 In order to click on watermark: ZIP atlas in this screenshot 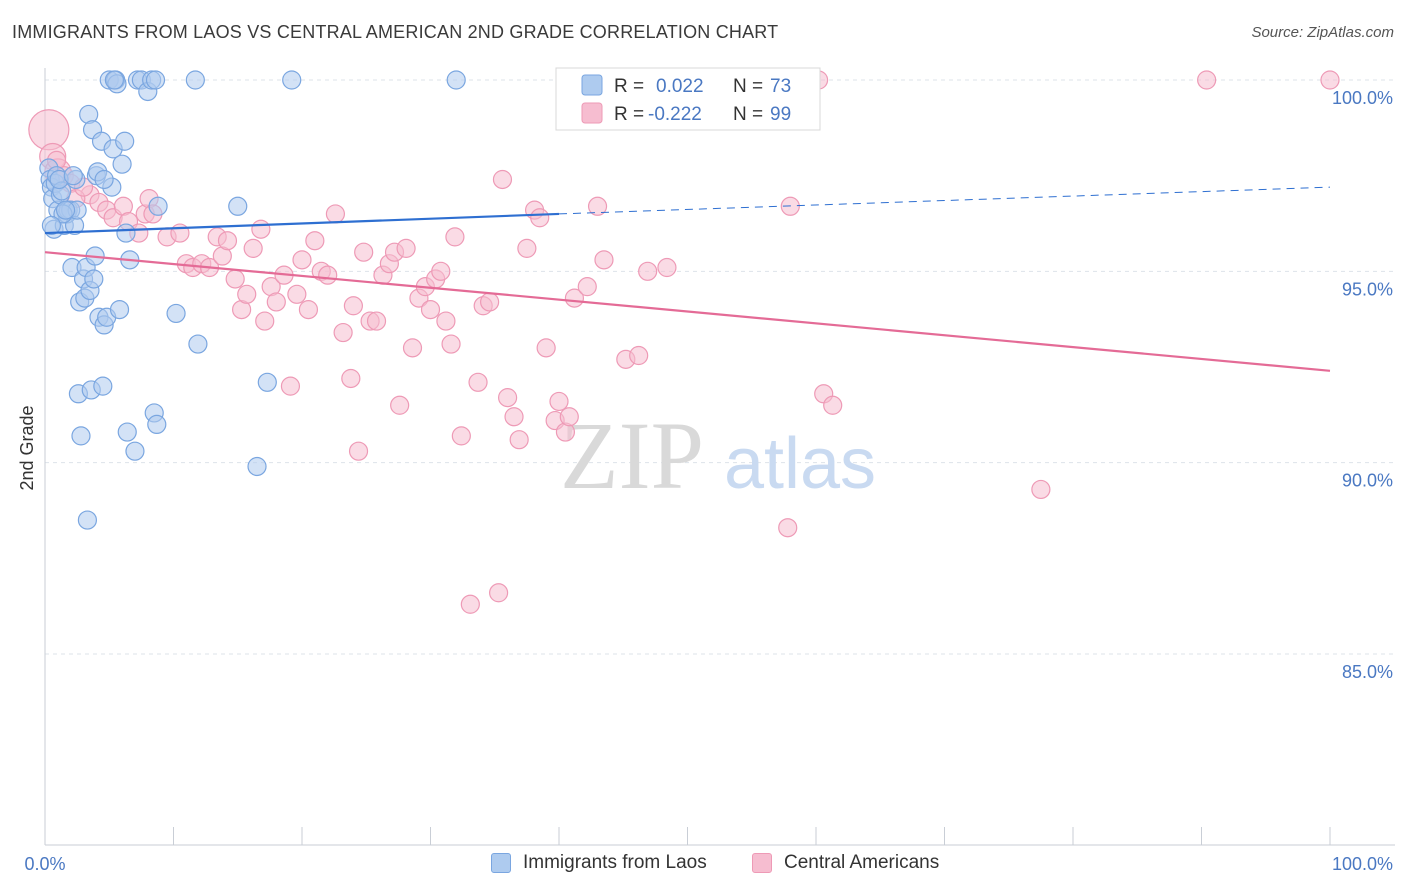, I will do `click(718, 455)`.